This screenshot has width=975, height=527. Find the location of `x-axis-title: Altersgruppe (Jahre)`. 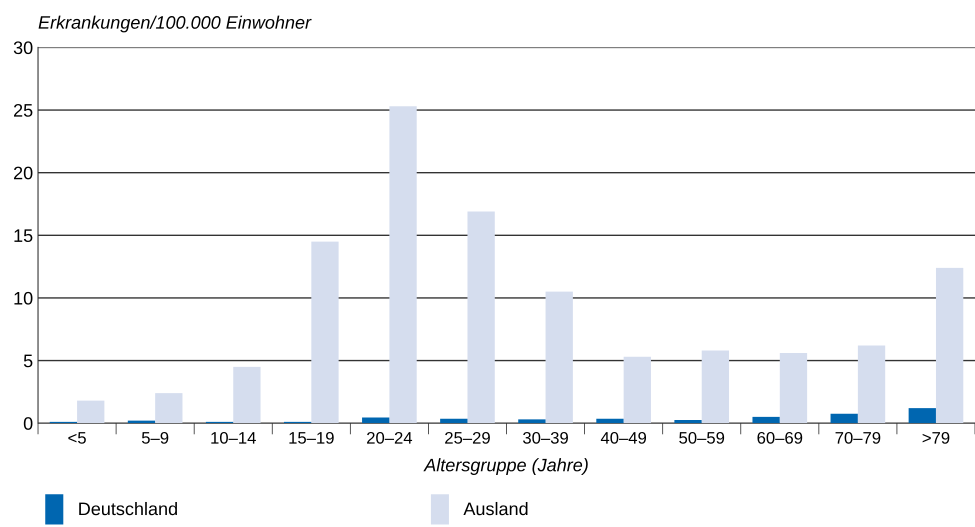

x-axis-title: Altersgruppe (Jahre) is located at coordinates (505, 466).